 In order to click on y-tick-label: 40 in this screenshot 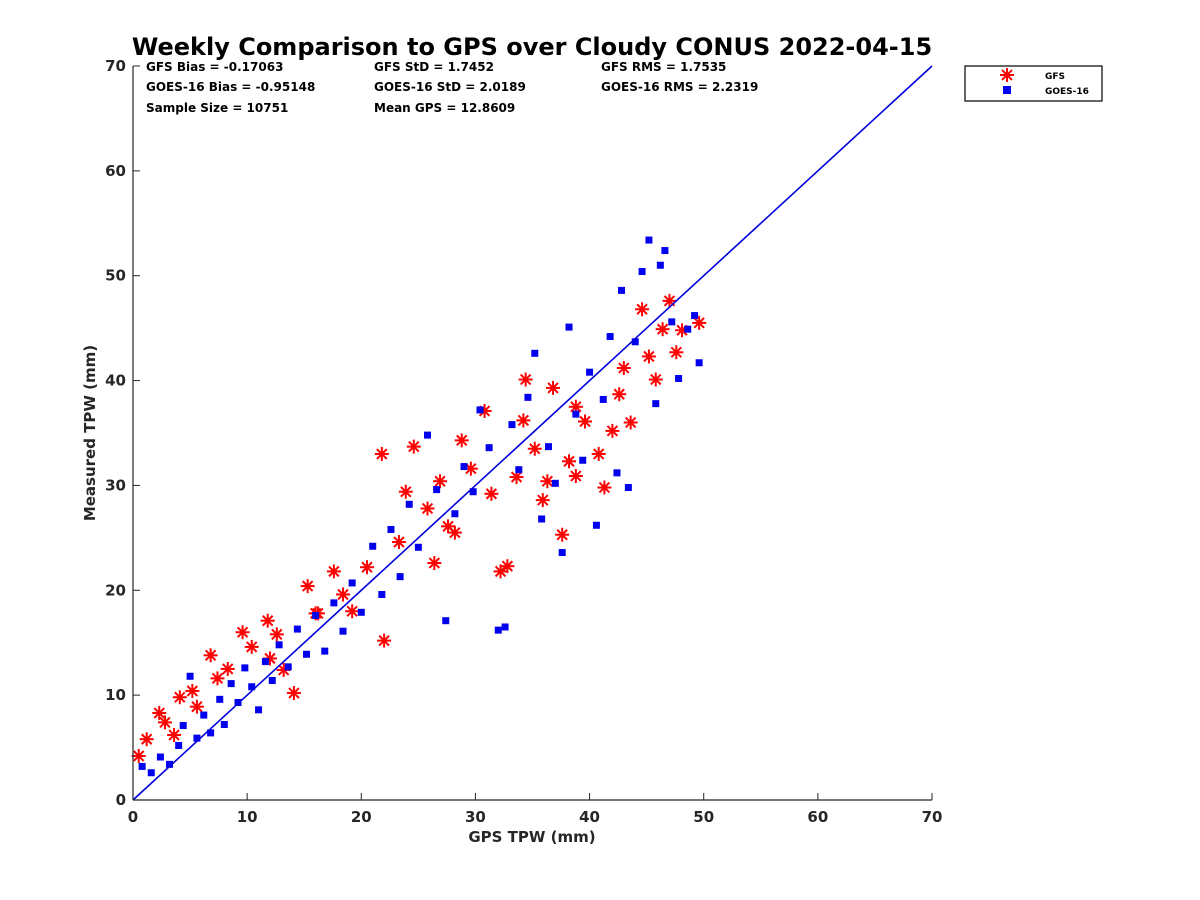, I will do `click(115, 381)`.